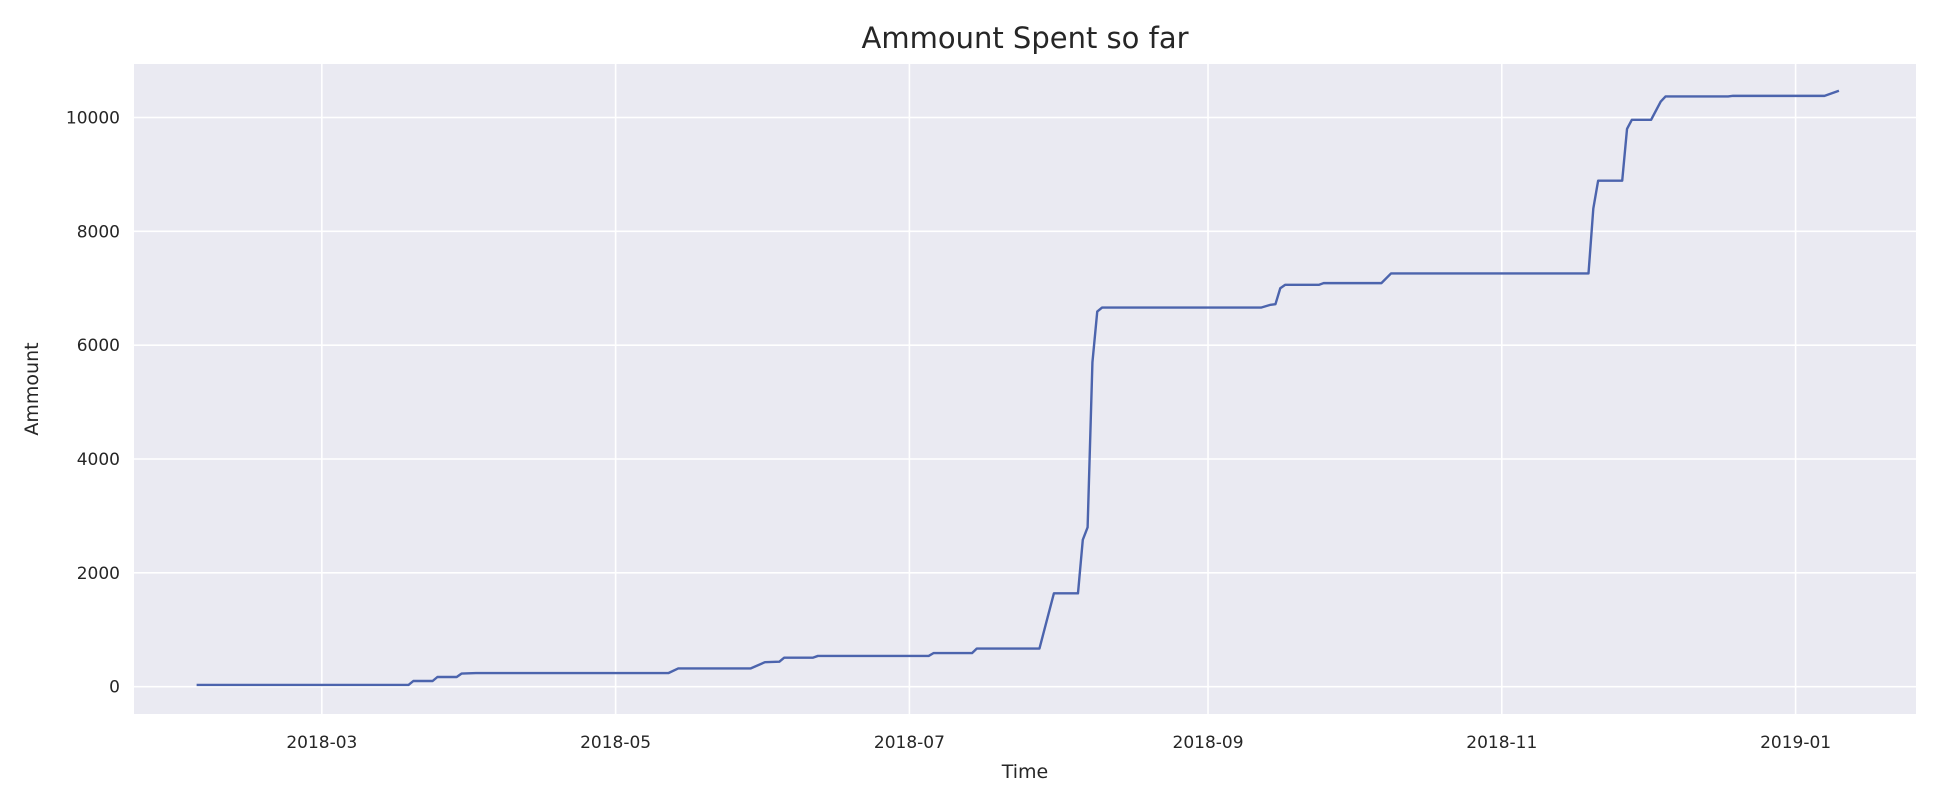 This screenshot has height=790, width=1936. What do you see at coordinates (1208, 743) in the screenshot?
I see `x-tick-label: 2018-09` at bounding box center [1208, 743].